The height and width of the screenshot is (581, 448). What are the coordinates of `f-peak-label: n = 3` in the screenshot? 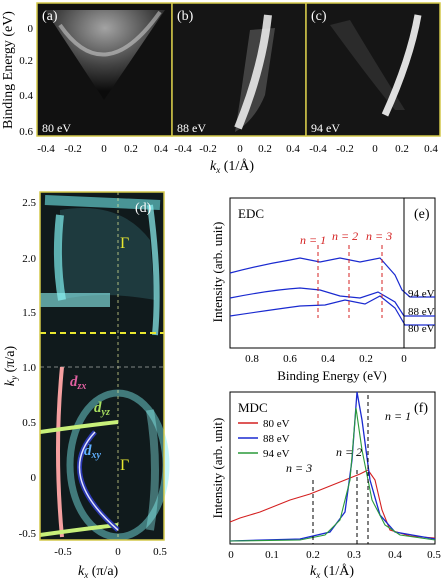 It's located at (299, 468).